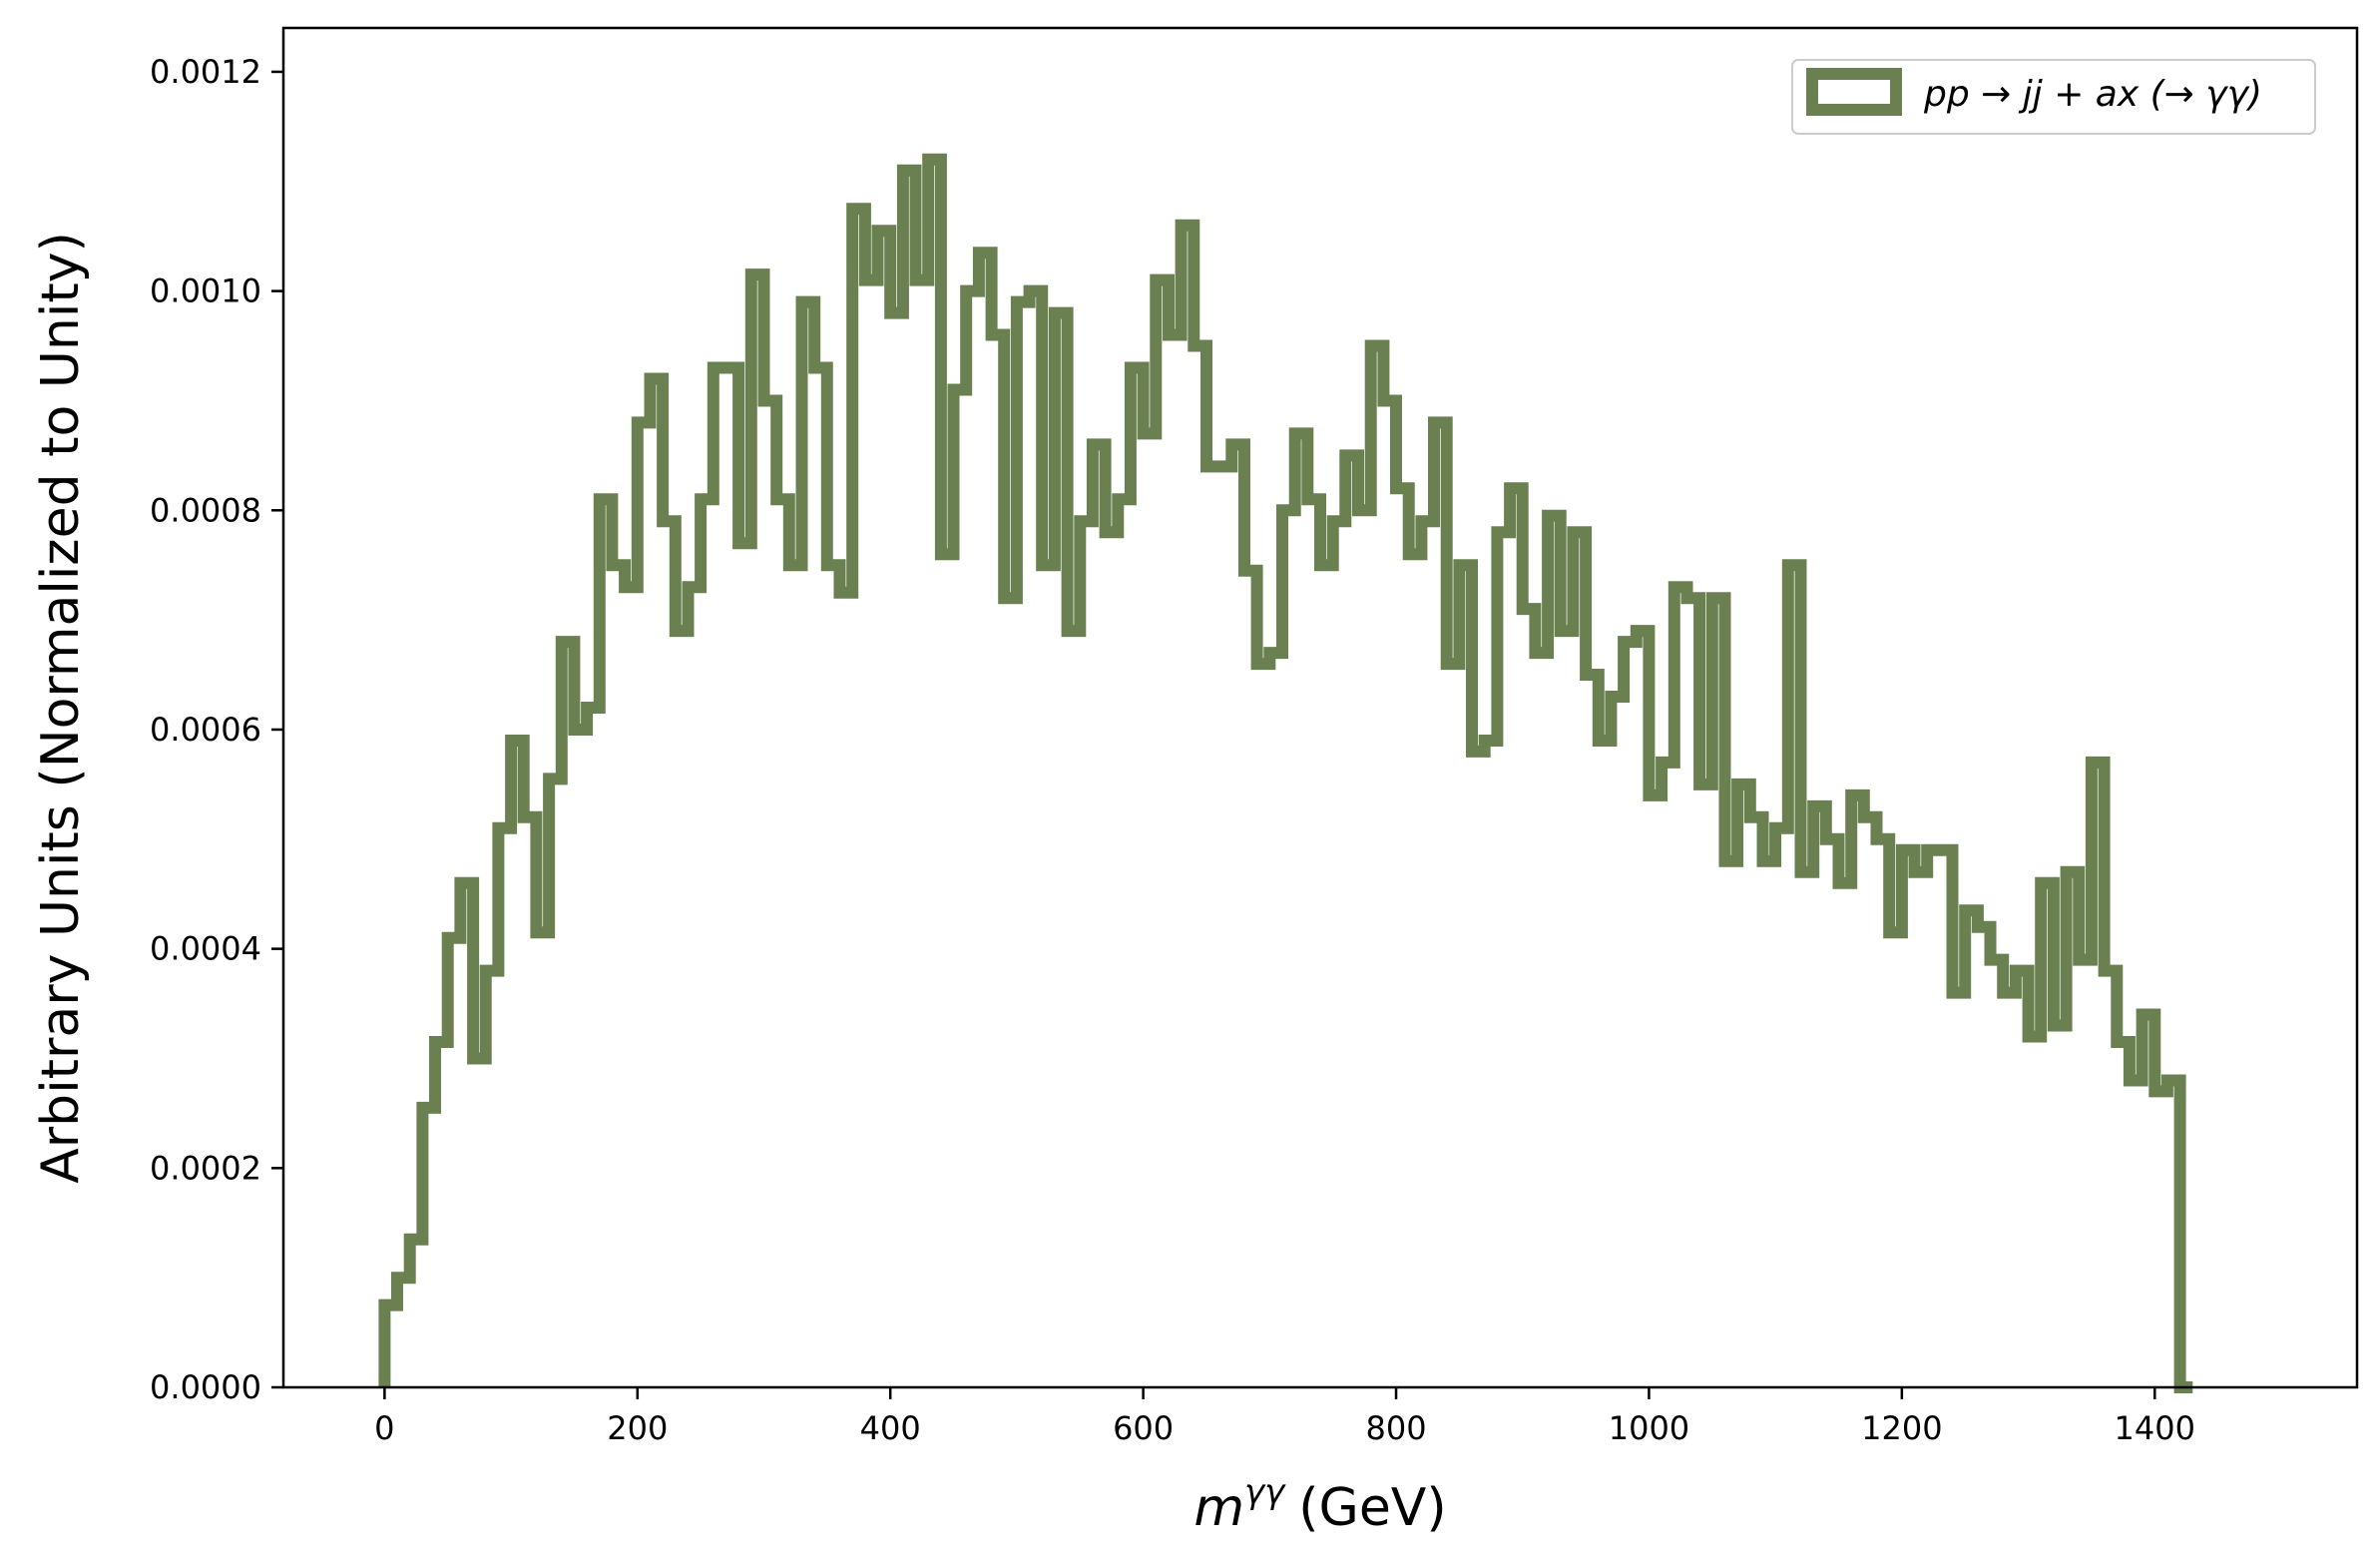 Image resolution: width=2380 pixels, height=1566 pixels. Describe the element at coordinates (205, 730) in the screenshot. I see `y-tick-label: 0.0006` at that location.